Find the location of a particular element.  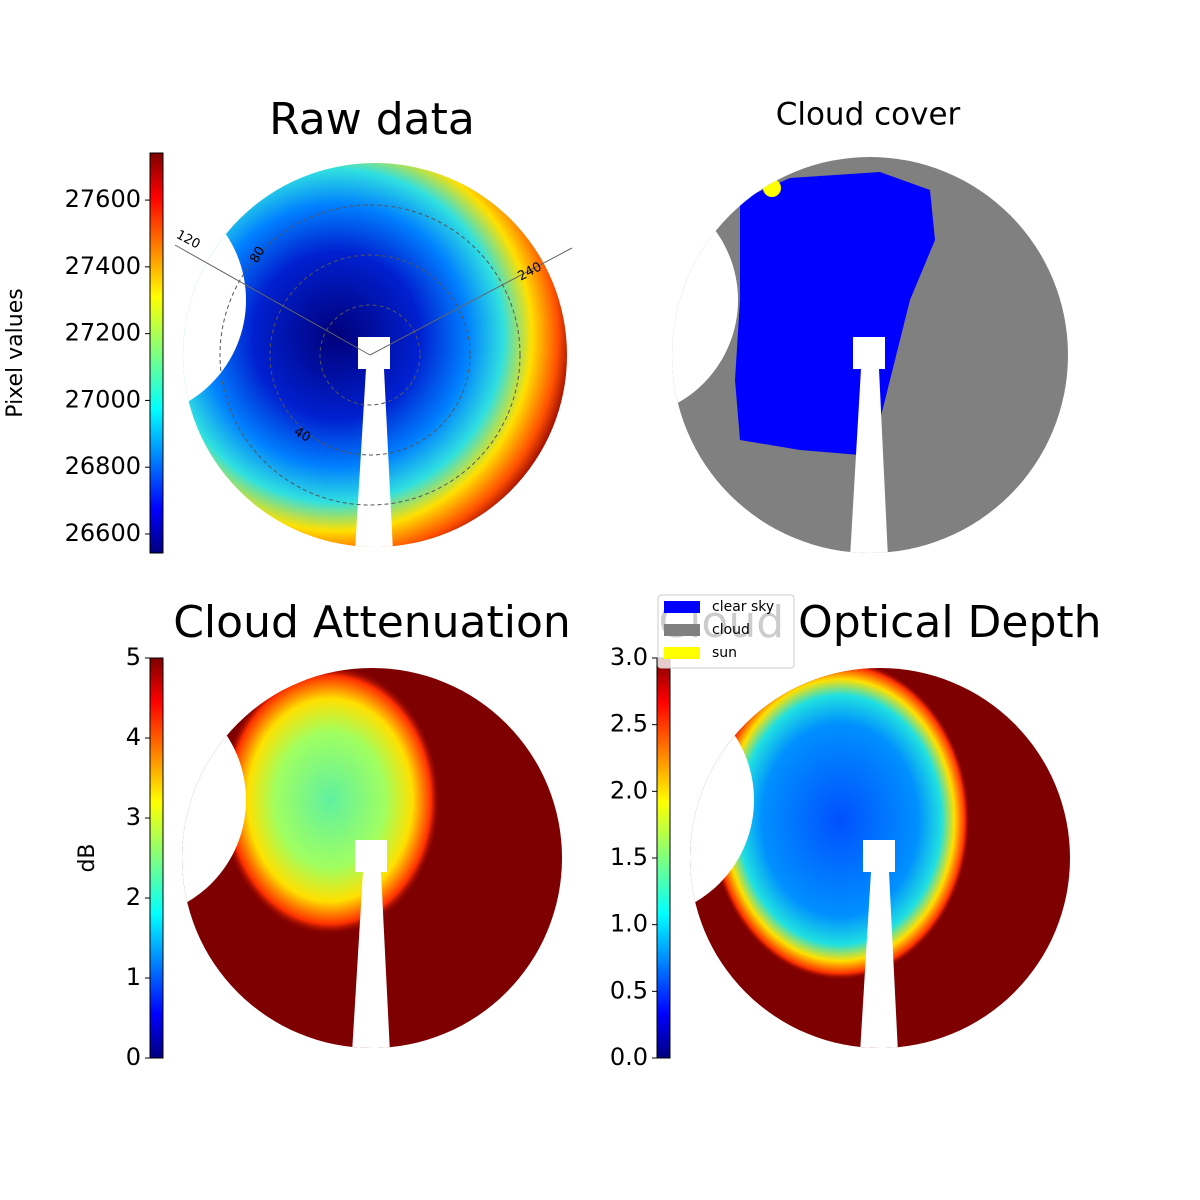

polar-ring is located at coordinates (370, 355).